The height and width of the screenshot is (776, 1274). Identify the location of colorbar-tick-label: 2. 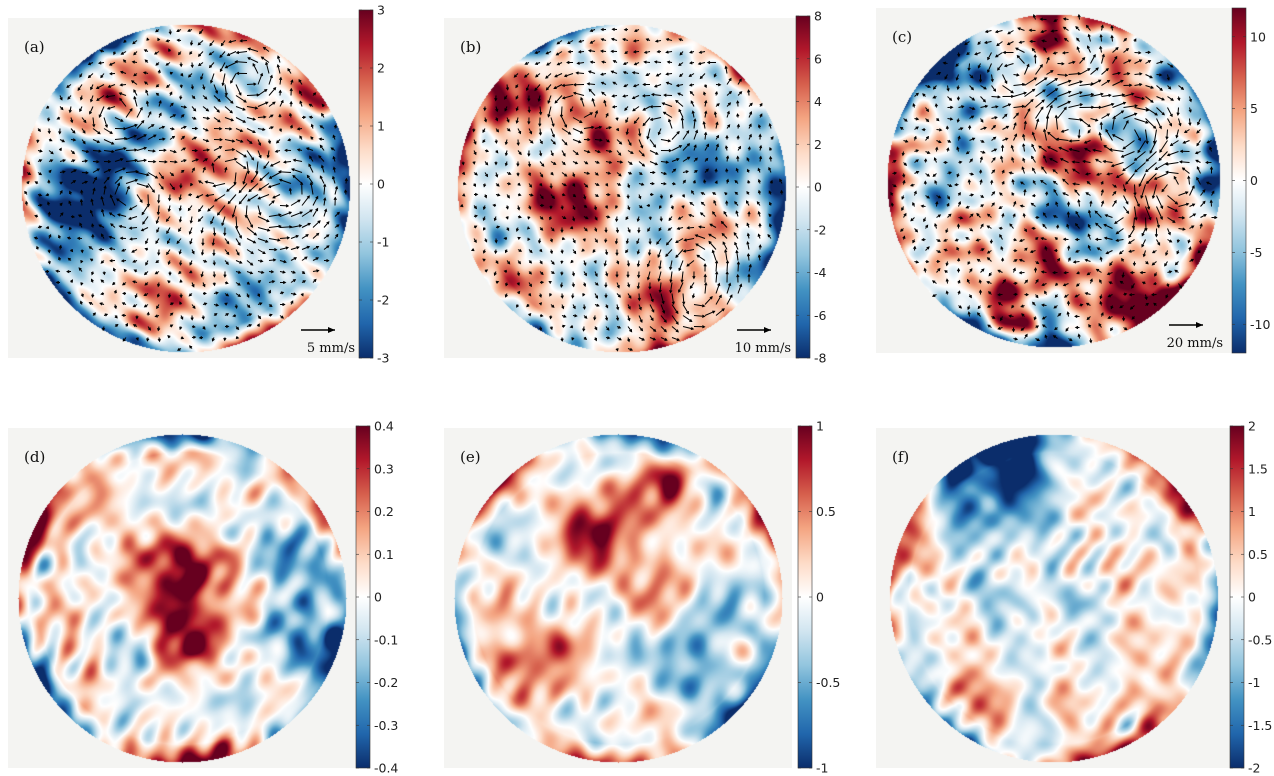
(381, 68).